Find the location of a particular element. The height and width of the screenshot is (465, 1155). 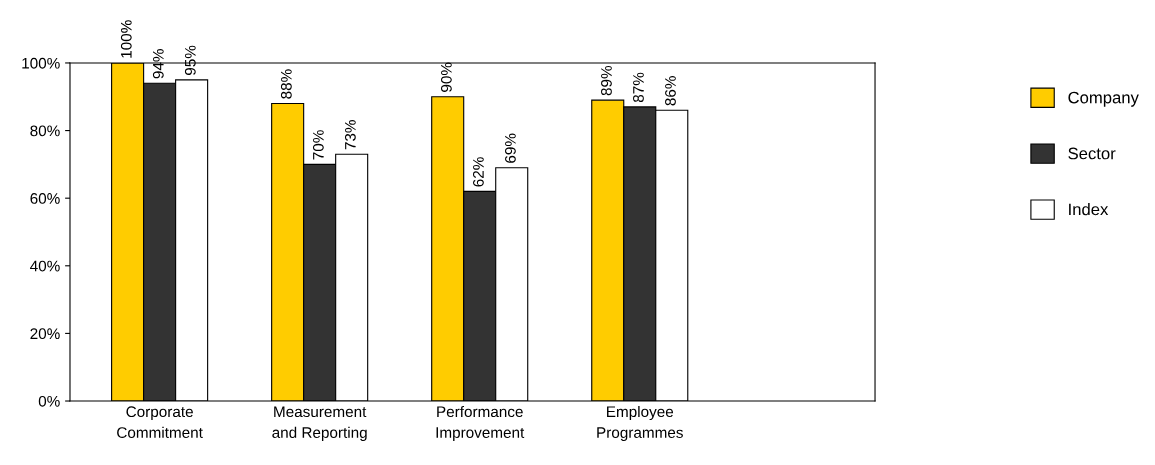

y-tick-label: 100% is located at coordinates (41, 63).